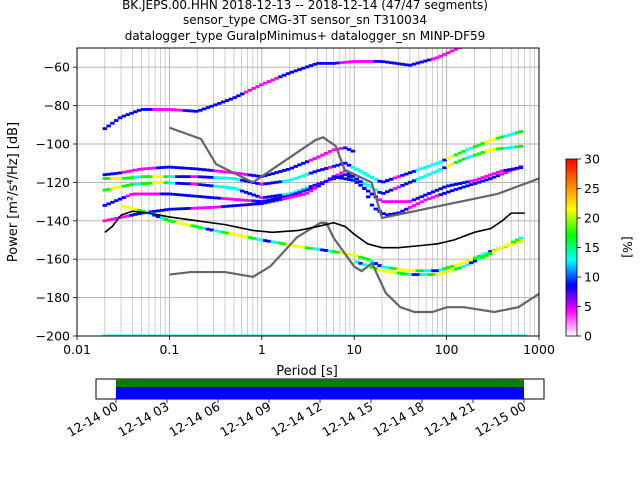 This screenshot has height=480, width=640. Describe the element at coordinates (592, 218) in the screenshot. I see `colorbar-tick-label: 20` at that location.